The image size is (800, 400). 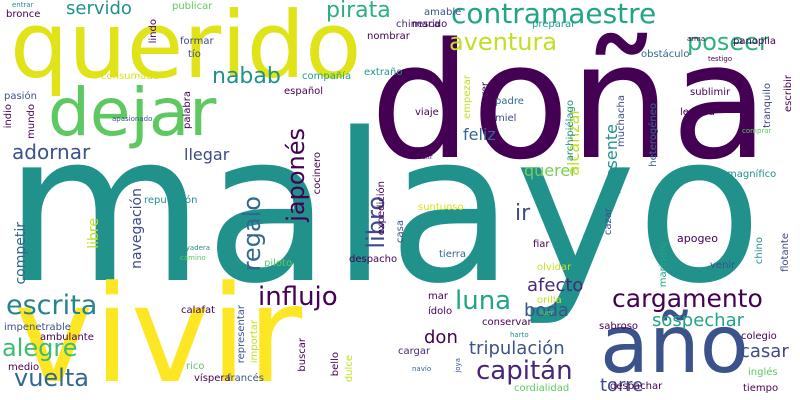 What do you see at coordinates (546, 310) in the screenshot?
I see `word-boda: boda` at bounding box center [546, 310].